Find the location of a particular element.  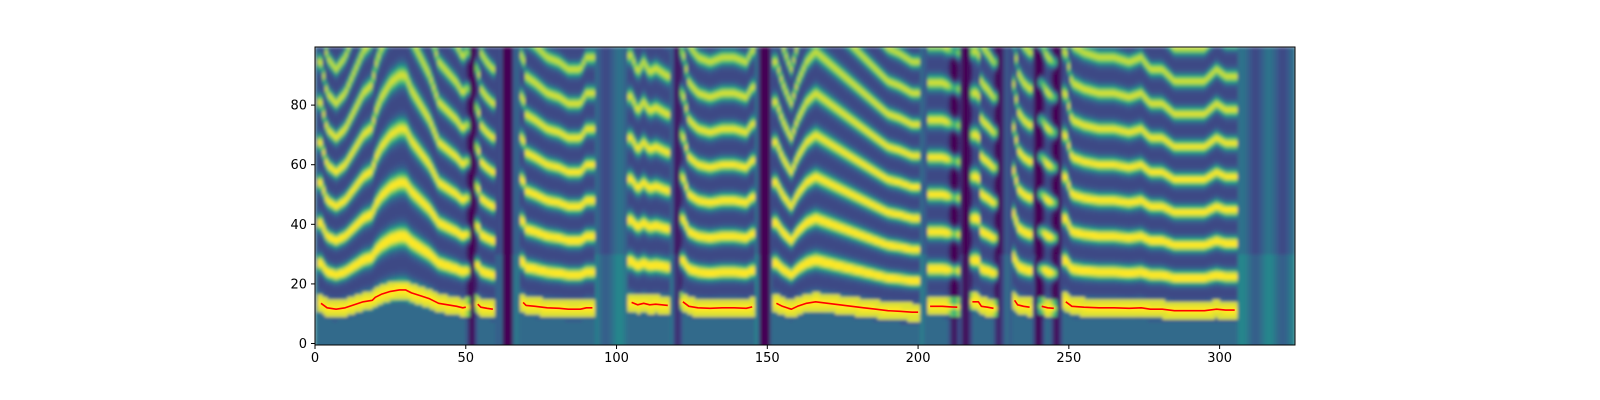

y-tick-label: 0 is located at coordinates (303, 344).